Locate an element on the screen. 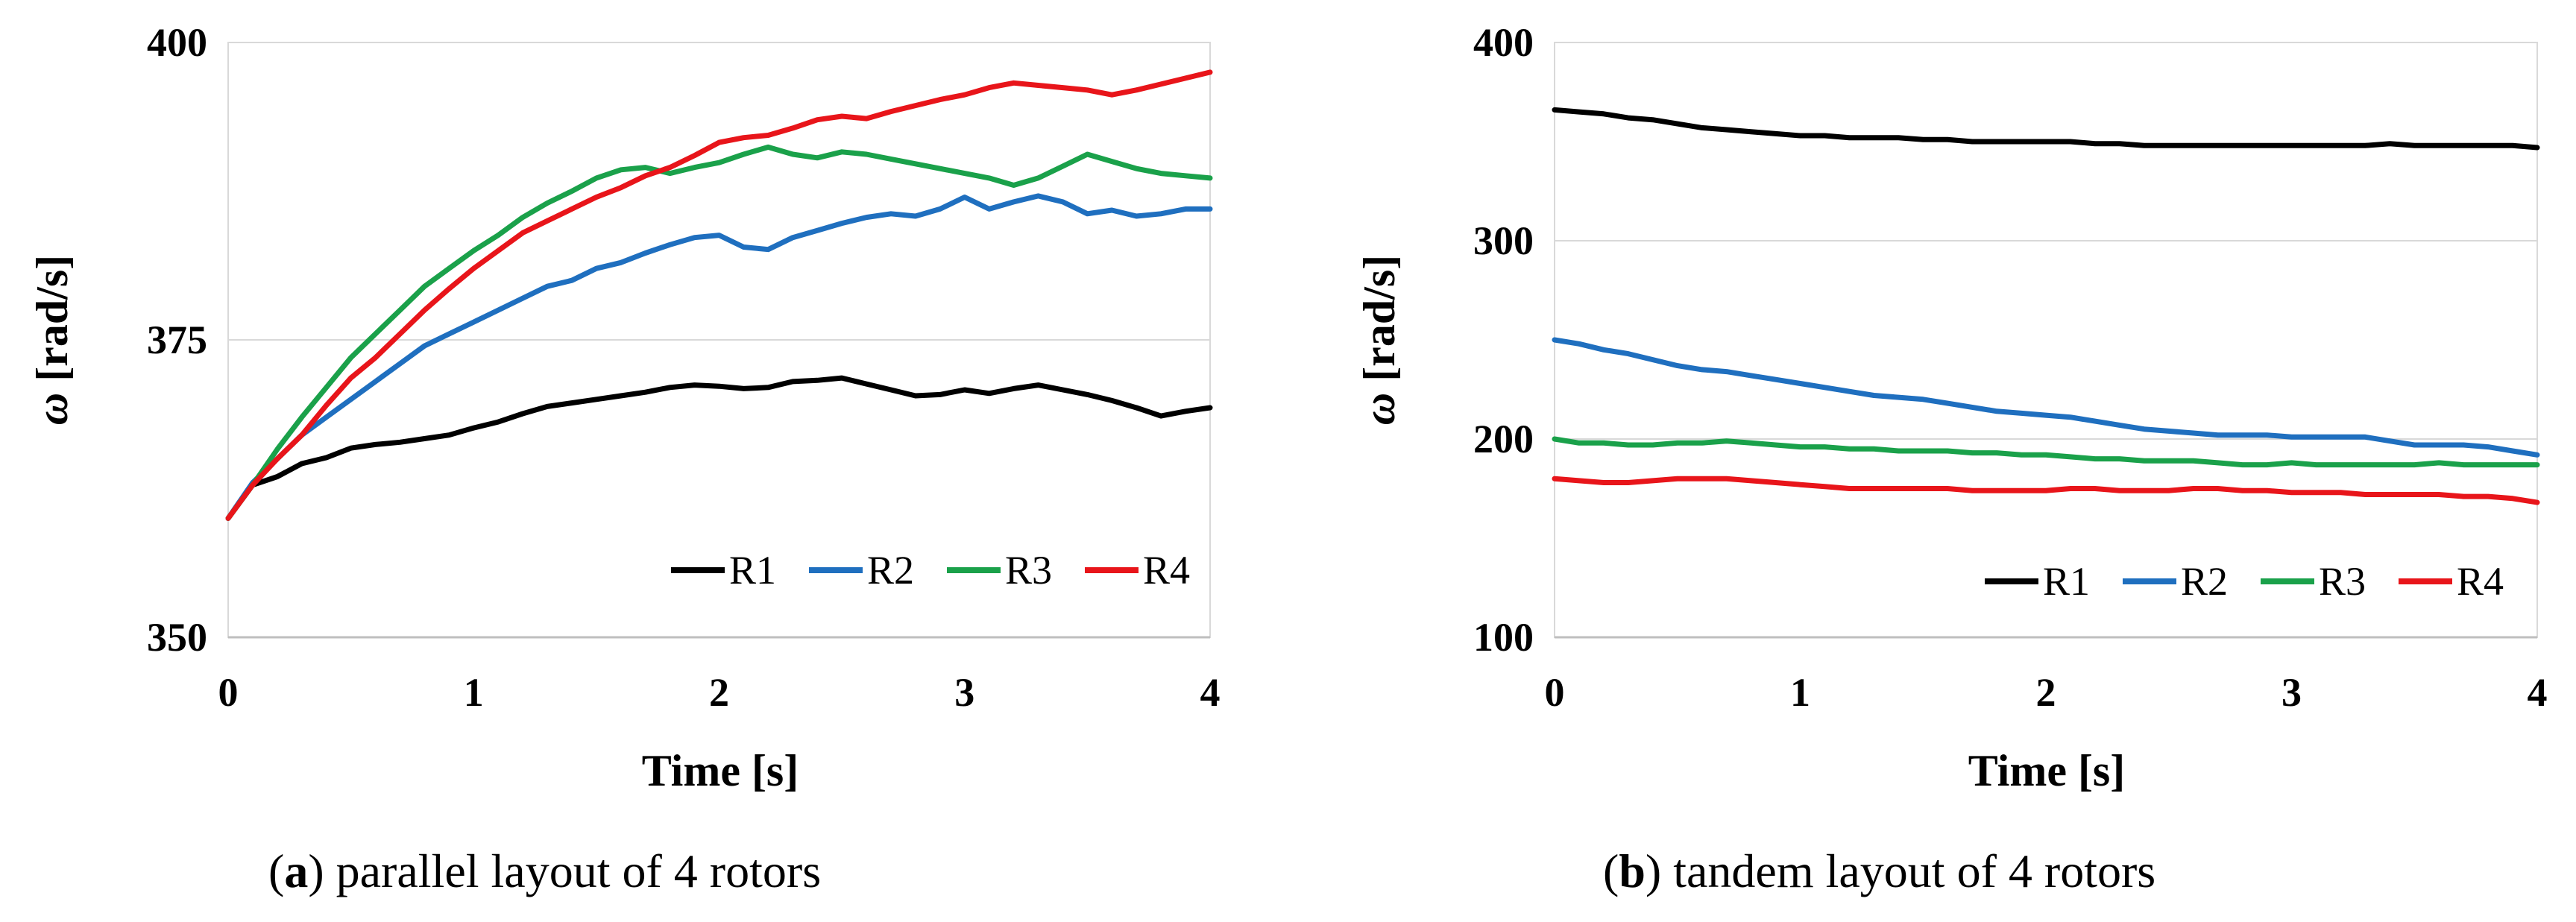  x-axis-title-b: Time [s] is located at coordinates (2047, 770).